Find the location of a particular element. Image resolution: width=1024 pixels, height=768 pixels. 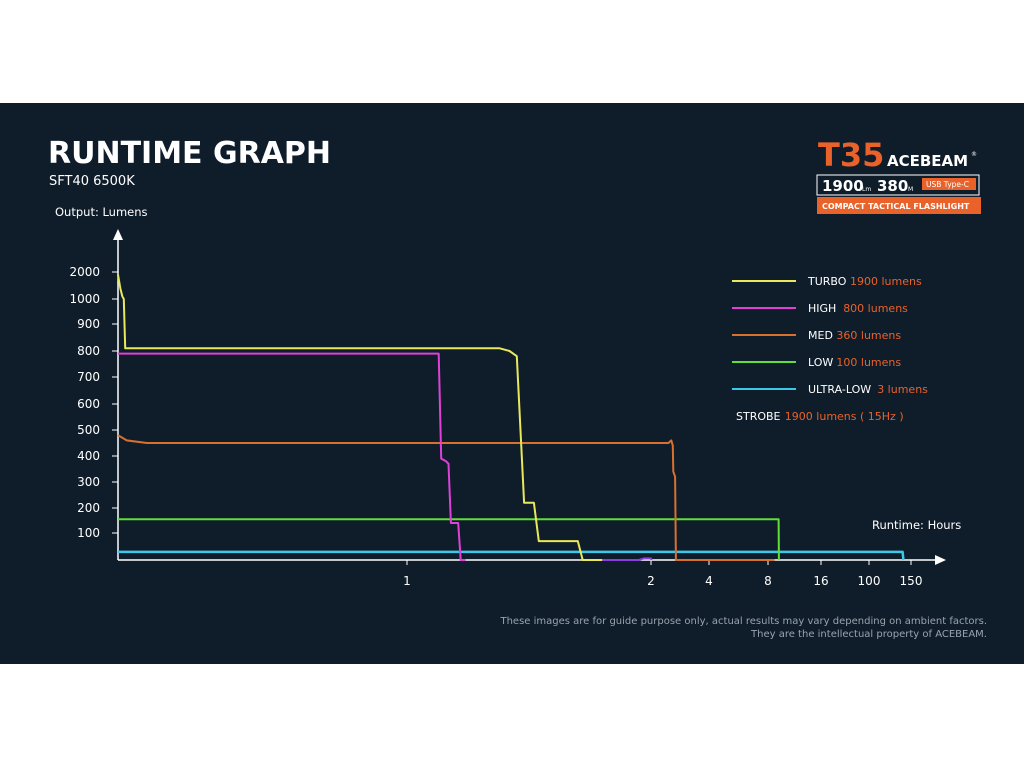

spec-distance: 380 is located at coordinates (892, 186).